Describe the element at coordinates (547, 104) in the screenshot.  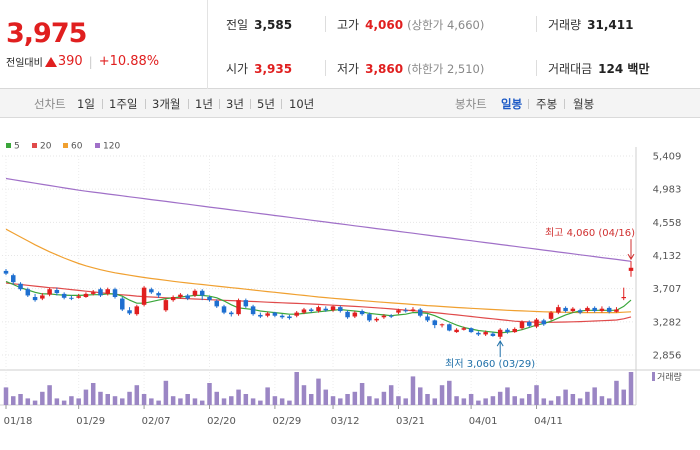
I see `candle-weekly: 주봉` at that location.